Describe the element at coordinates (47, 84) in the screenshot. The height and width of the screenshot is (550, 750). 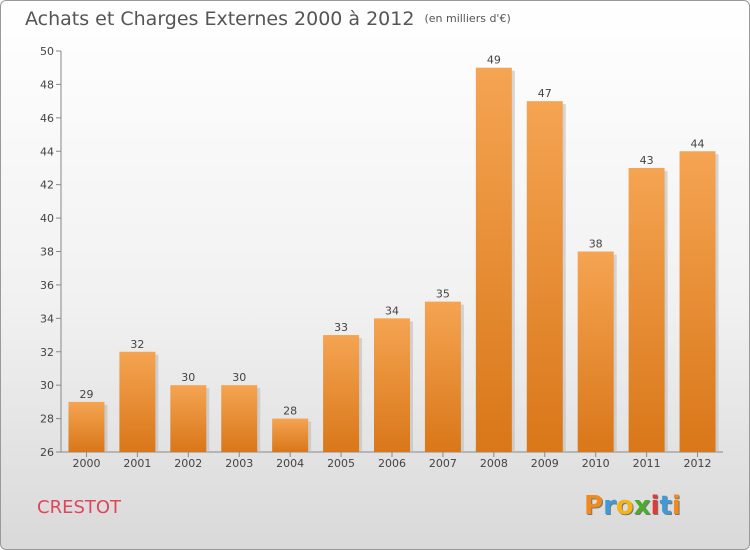
I see `y-tick-label: 48` at that location.